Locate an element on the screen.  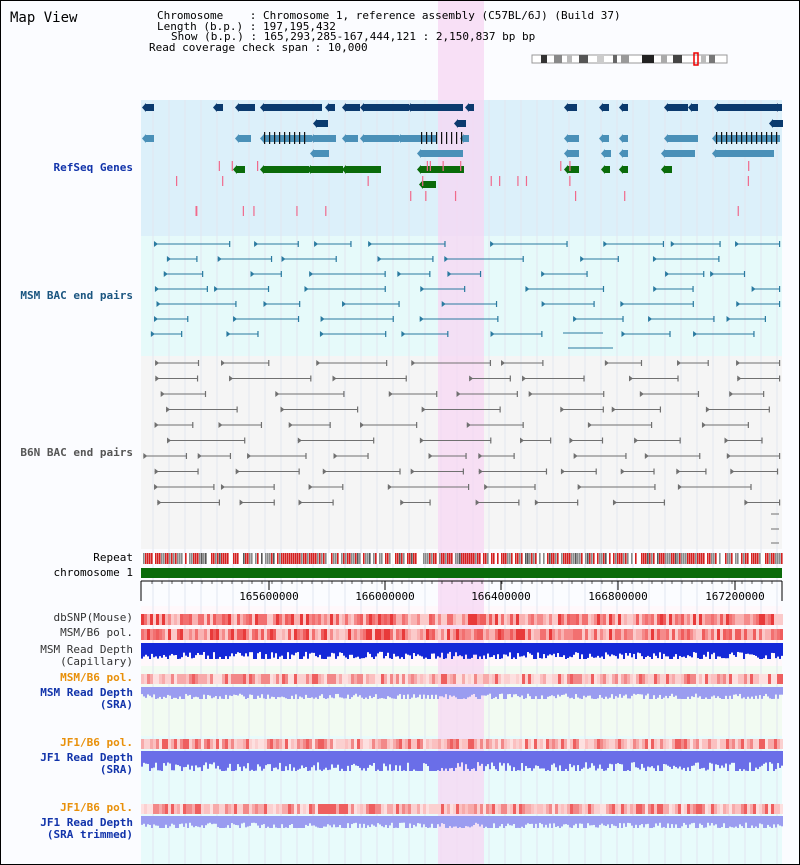
track-label-repeat: Repeat is located at coordinates (113, 557).